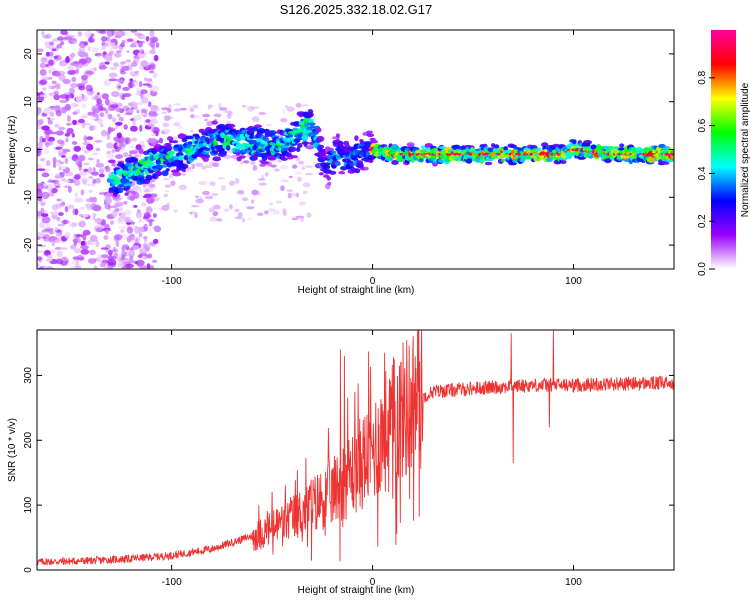  I want to click on colorbar-ticks: 0.0 0.2 0.4 0.6 0.8, so click(706, 173).